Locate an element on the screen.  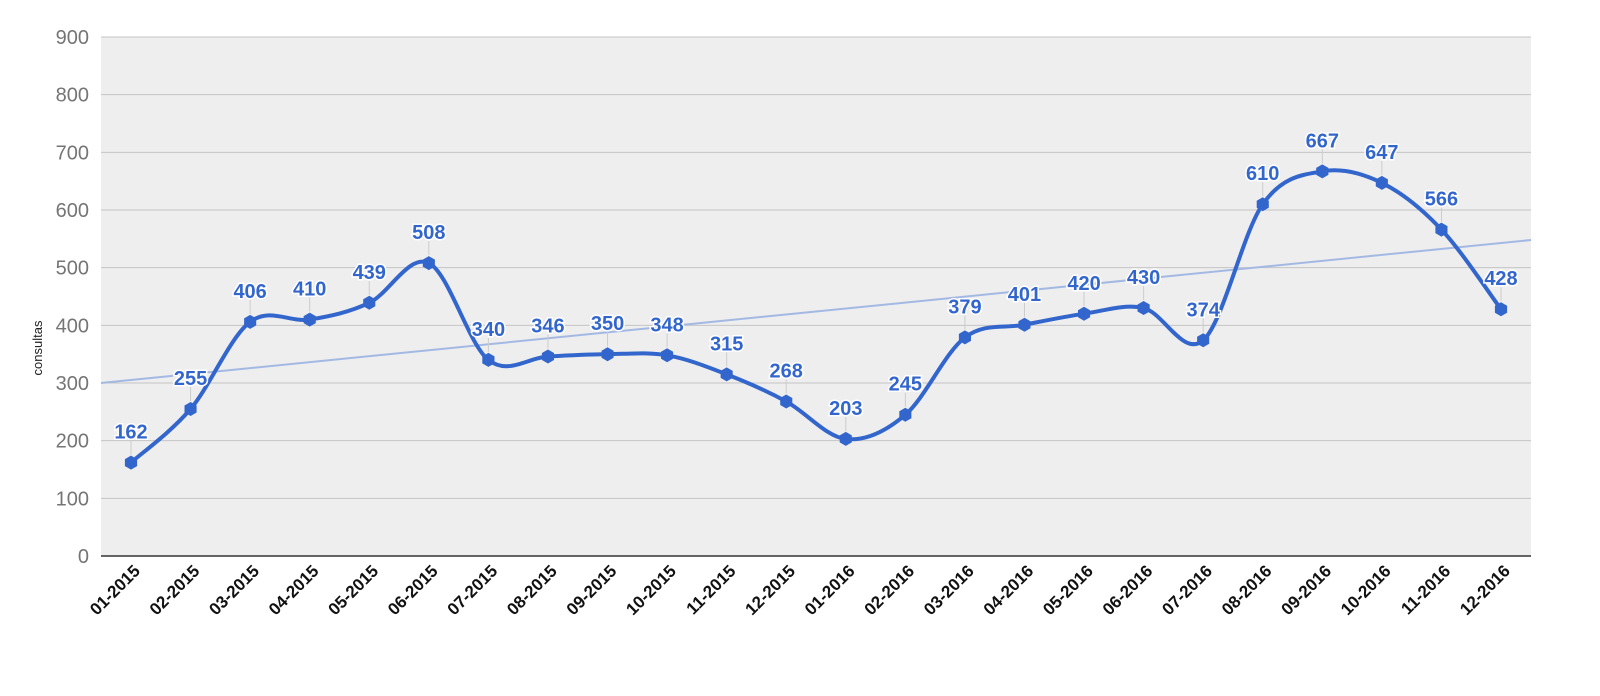
data-label: 379 is located at coordinates (964, 307).